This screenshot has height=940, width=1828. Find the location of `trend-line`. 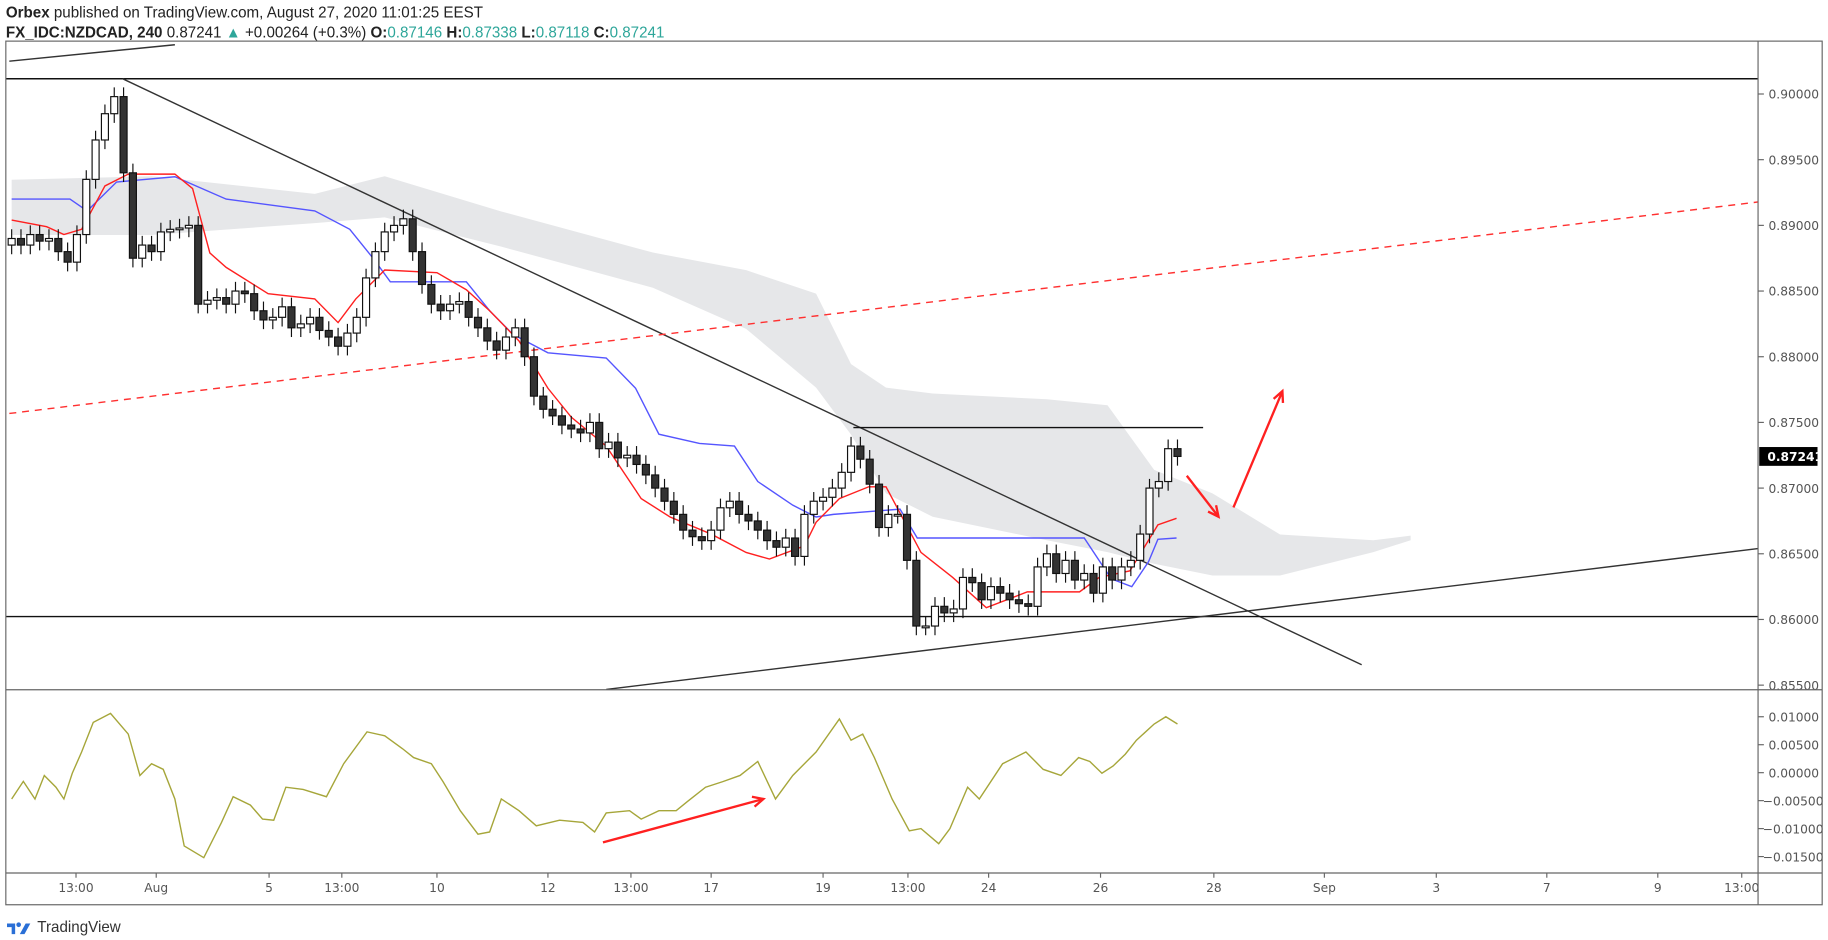

trend-line is located at coordinates (1182, 618).